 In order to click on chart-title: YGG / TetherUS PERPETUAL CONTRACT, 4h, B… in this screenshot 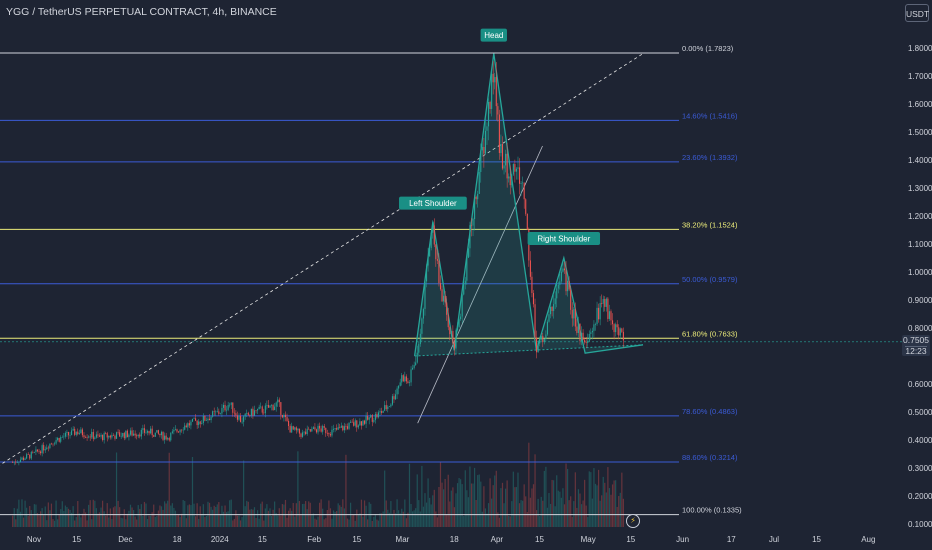, I will do `click(141, 12)`.